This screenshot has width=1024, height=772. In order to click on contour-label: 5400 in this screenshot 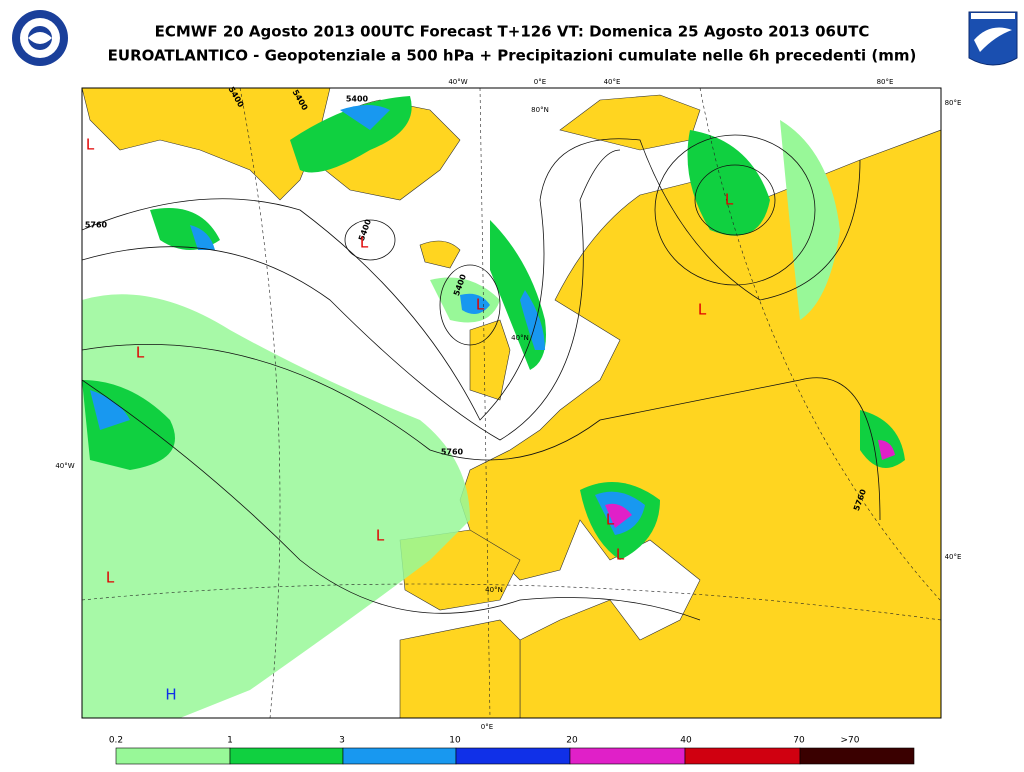, I will do `click(357, 99)`.